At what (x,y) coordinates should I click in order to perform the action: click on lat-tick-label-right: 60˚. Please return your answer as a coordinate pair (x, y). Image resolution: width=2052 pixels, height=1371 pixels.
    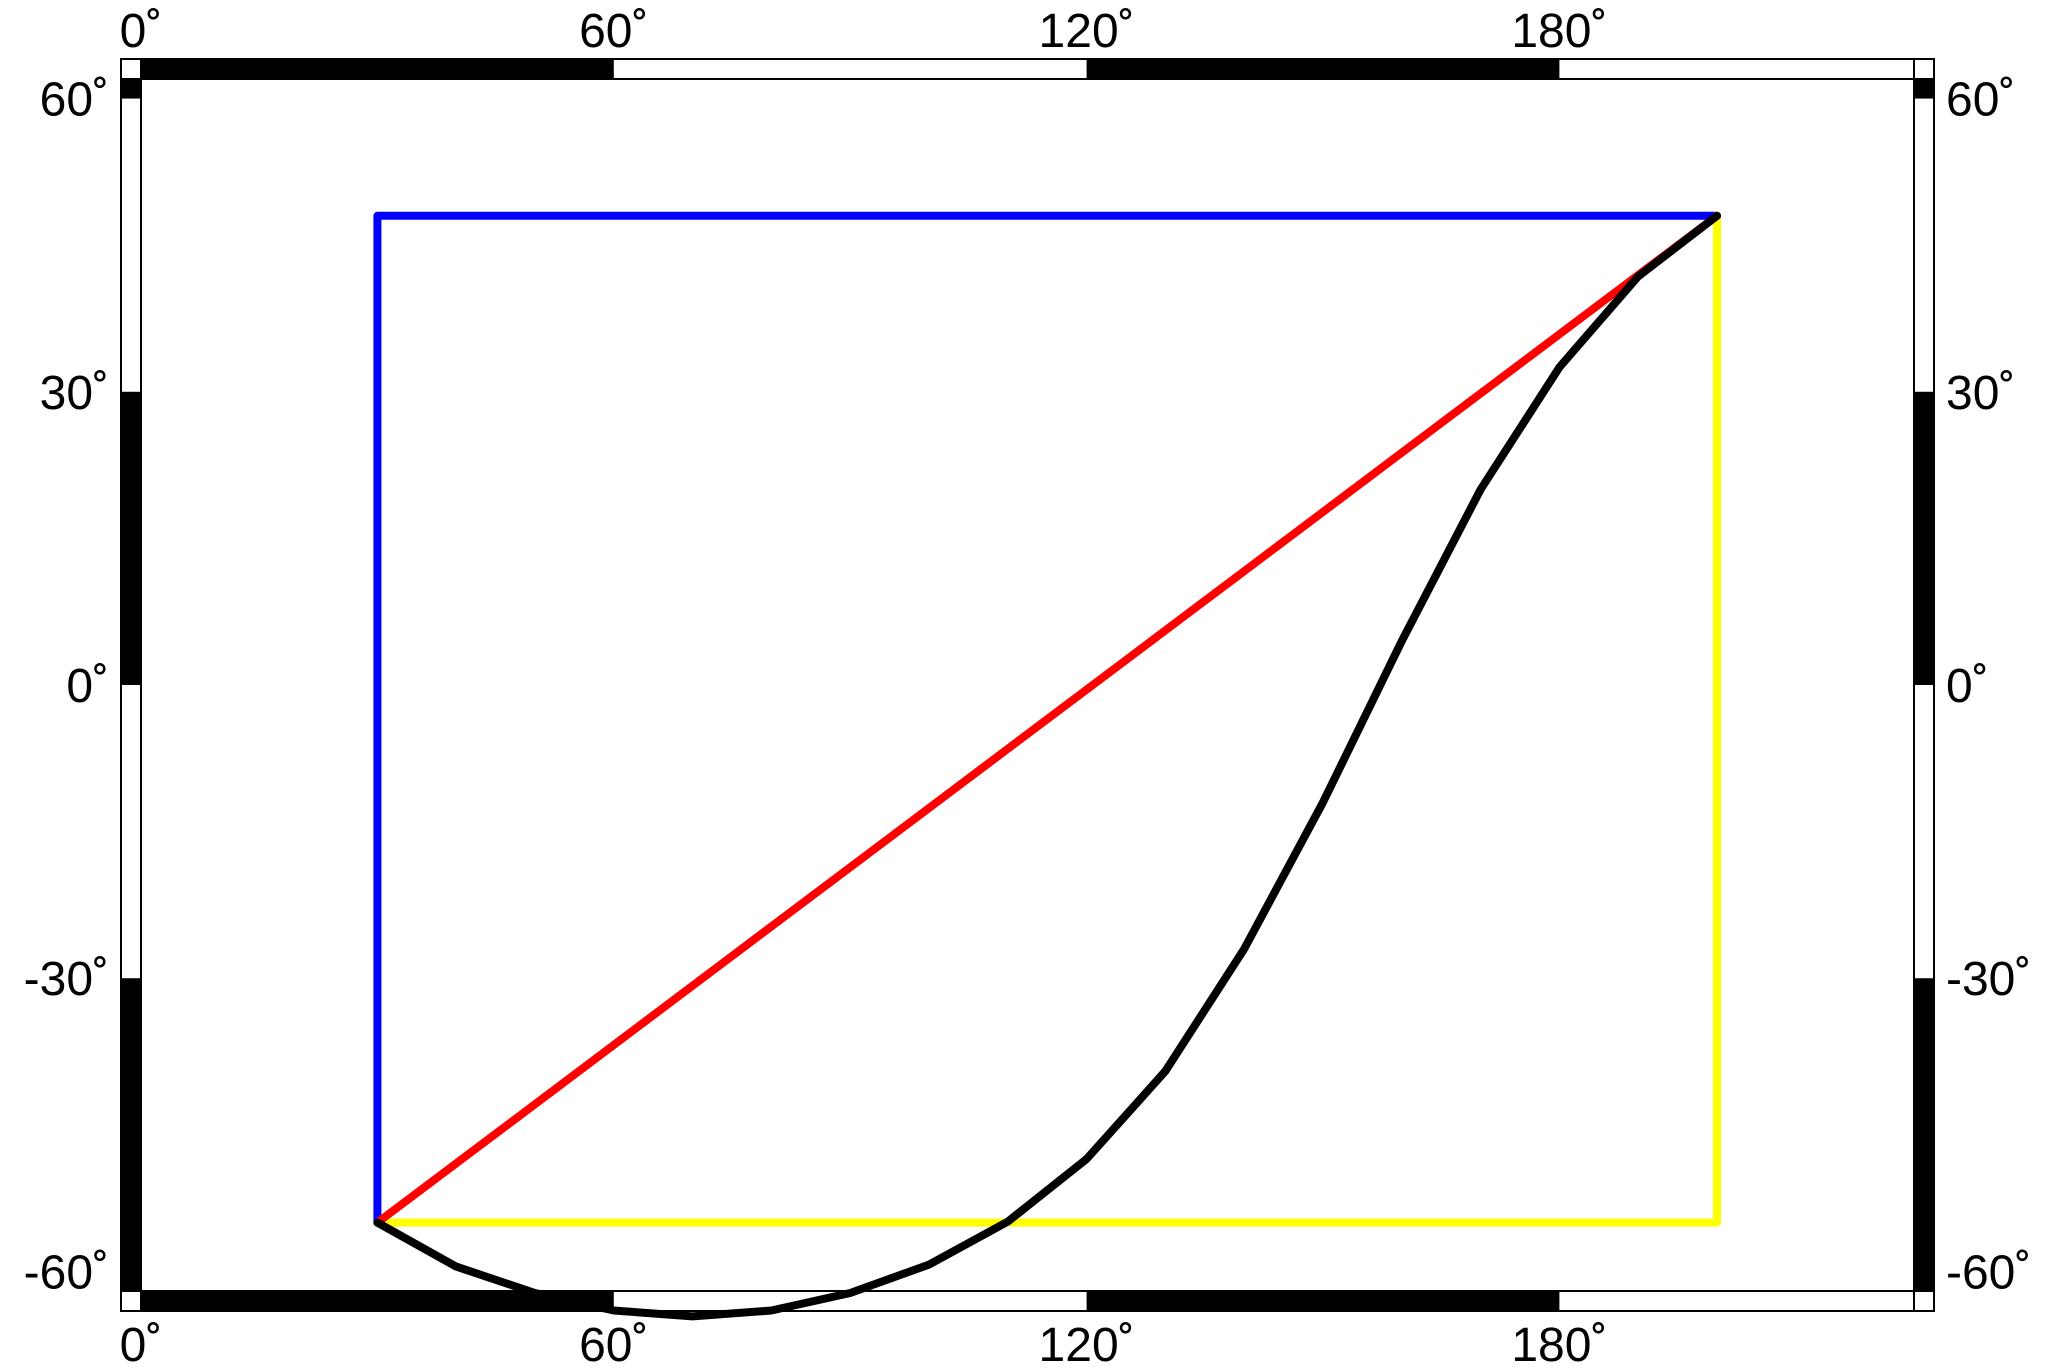
    Looking at the image, I should click on (1980, 100).